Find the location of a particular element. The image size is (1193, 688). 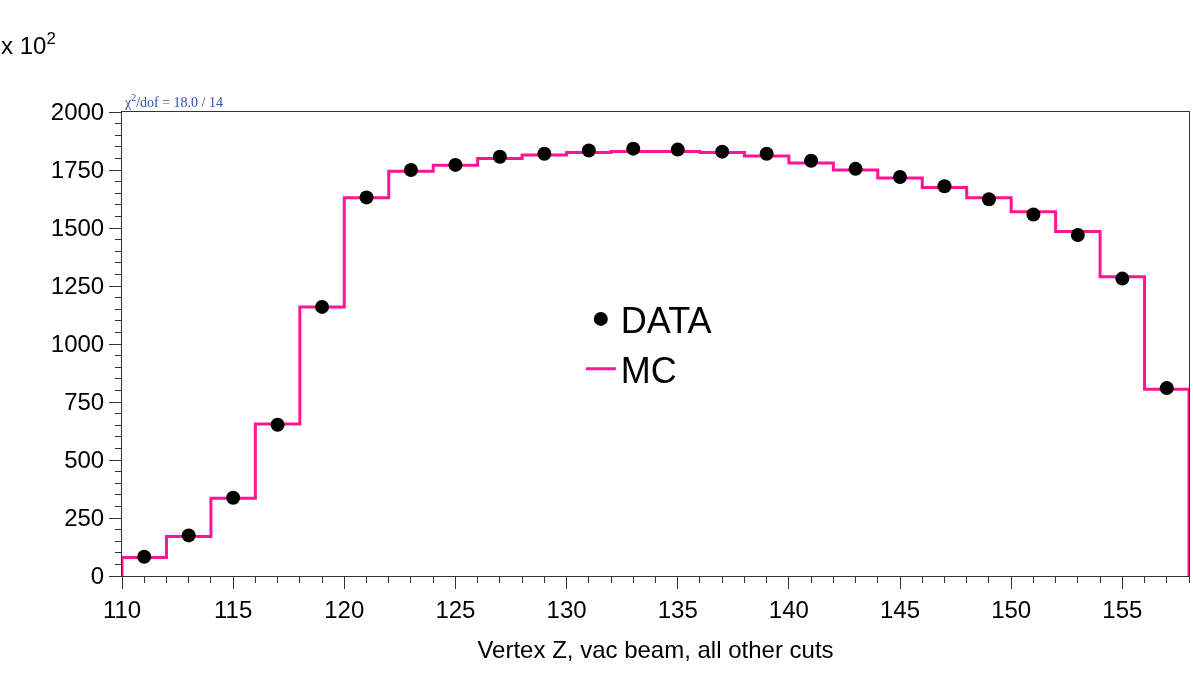

x-tick-label: 110 is located at coordinates (122, 609).